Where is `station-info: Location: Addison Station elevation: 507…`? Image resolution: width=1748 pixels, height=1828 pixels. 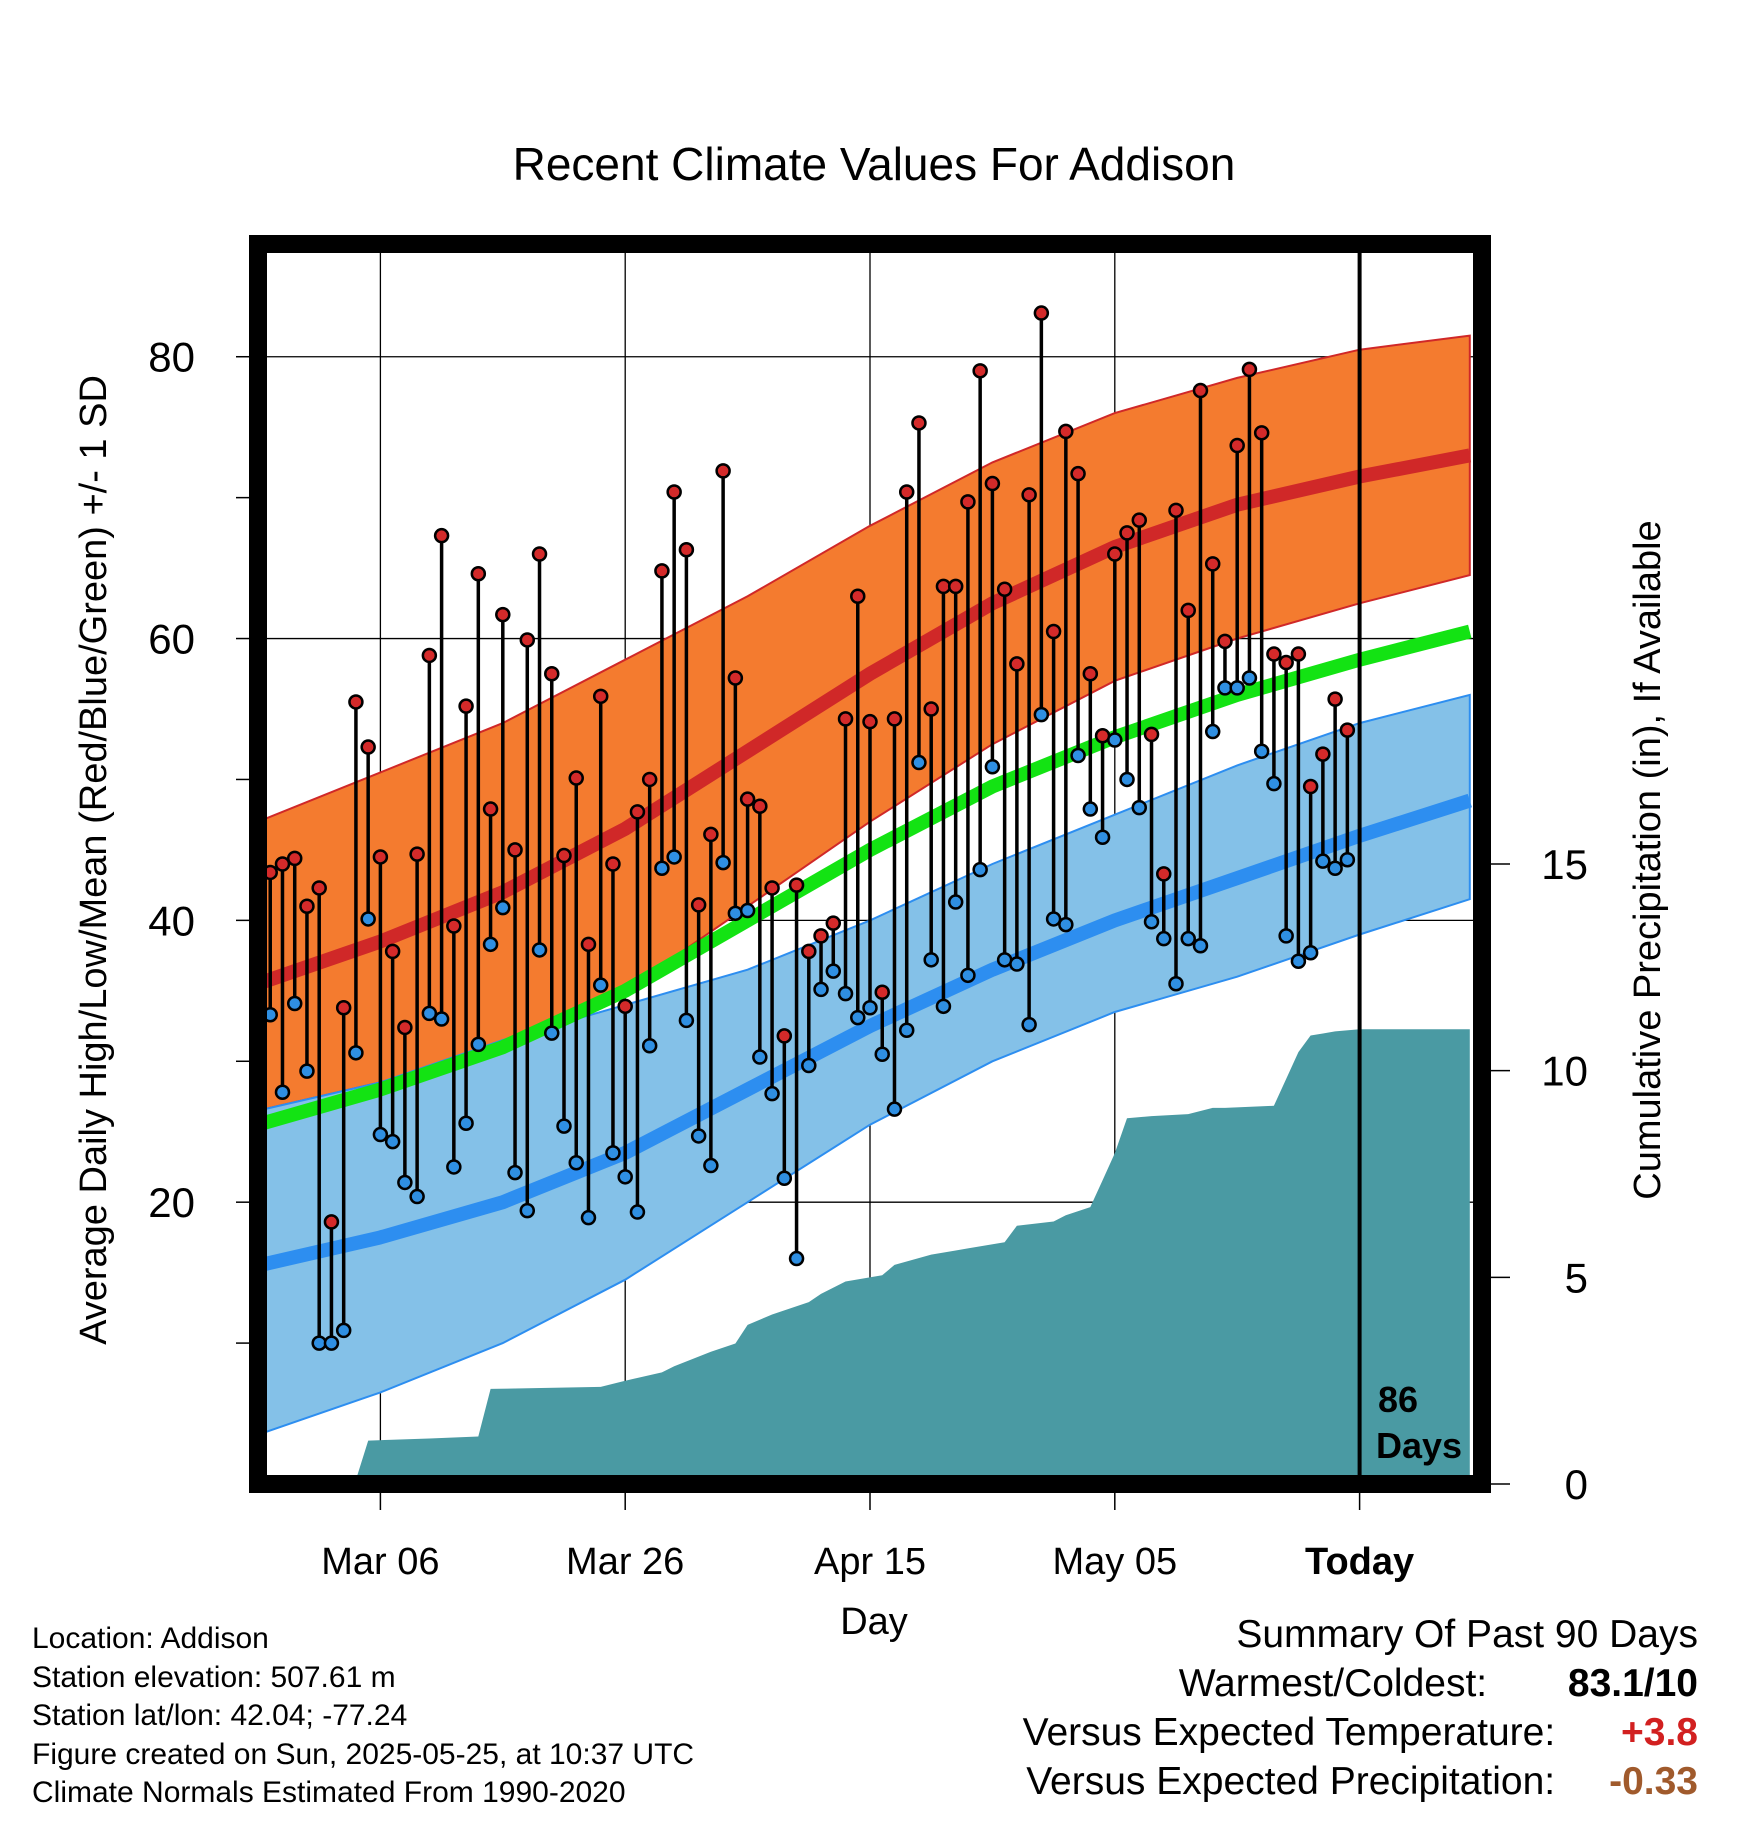 station-info: Location: Addison Station elevation: 507… is located at coordinates (363, 1716).